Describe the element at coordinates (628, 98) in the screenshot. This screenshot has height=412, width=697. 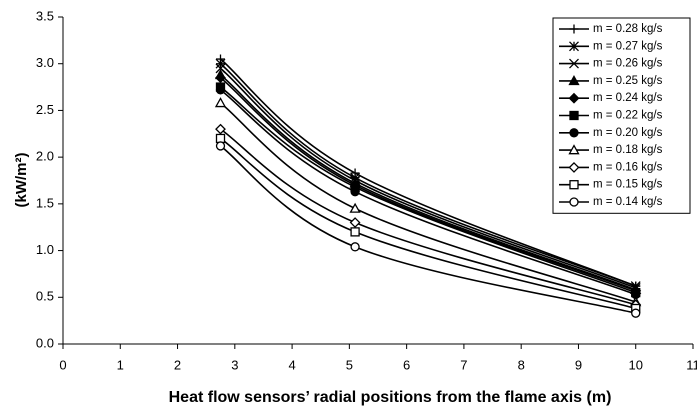
I see `legend-label: m = 0.24 kg/s` at that location.